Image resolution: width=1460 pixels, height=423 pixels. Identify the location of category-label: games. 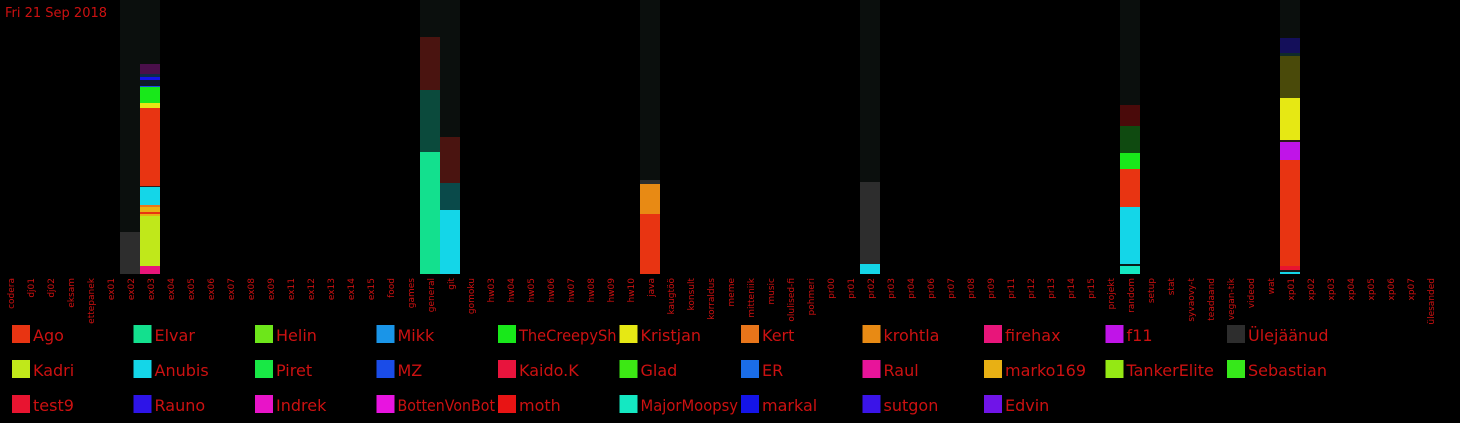
(412, 293).